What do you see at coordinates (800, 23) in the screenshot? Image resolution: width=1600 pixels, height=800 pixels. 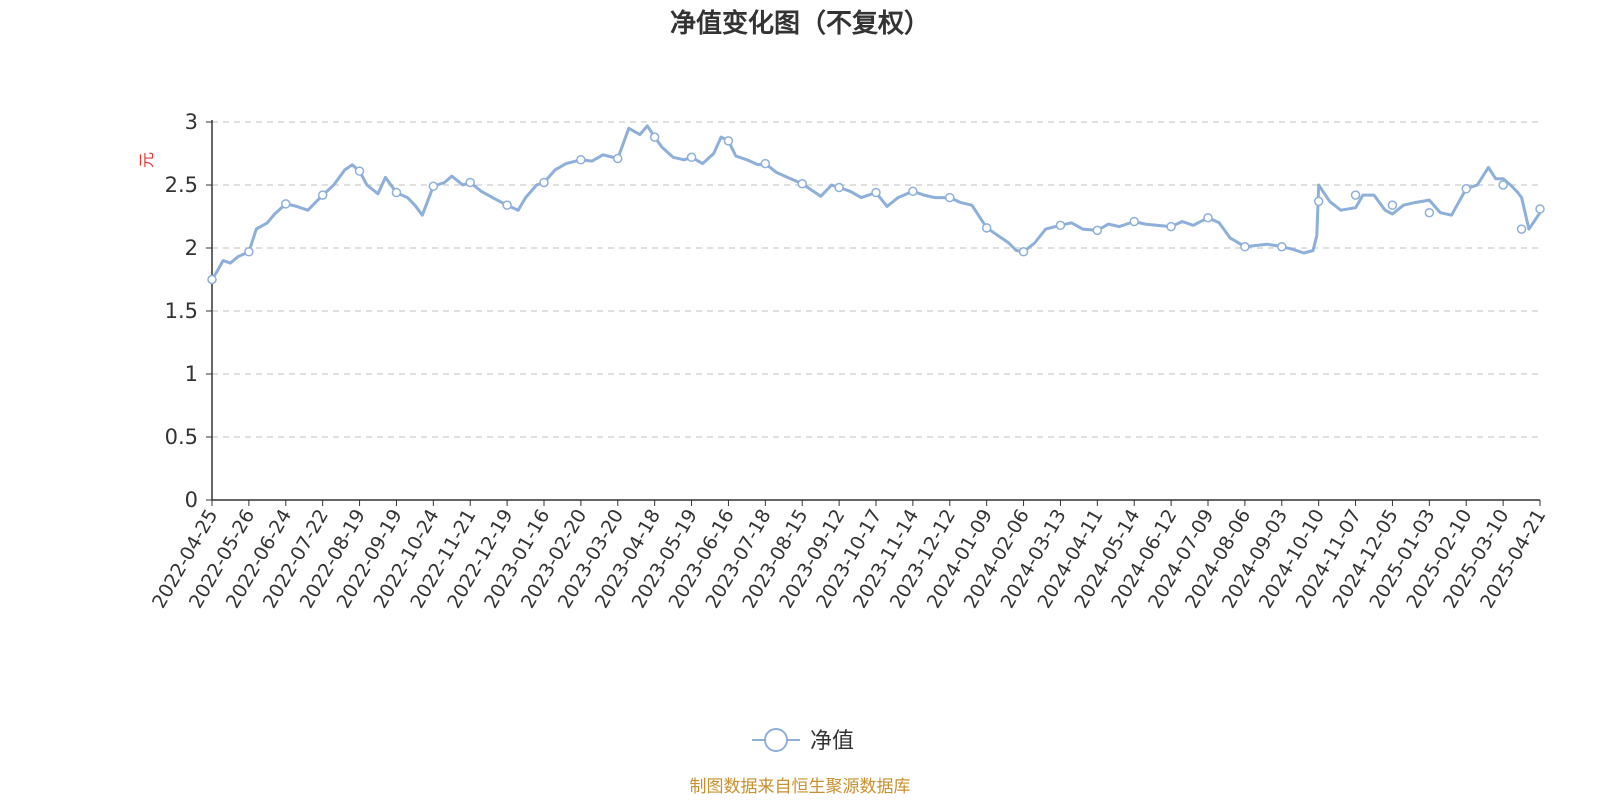 I see `chart-title: 净值变化图（不复权）` at bounding box center [800, 23].